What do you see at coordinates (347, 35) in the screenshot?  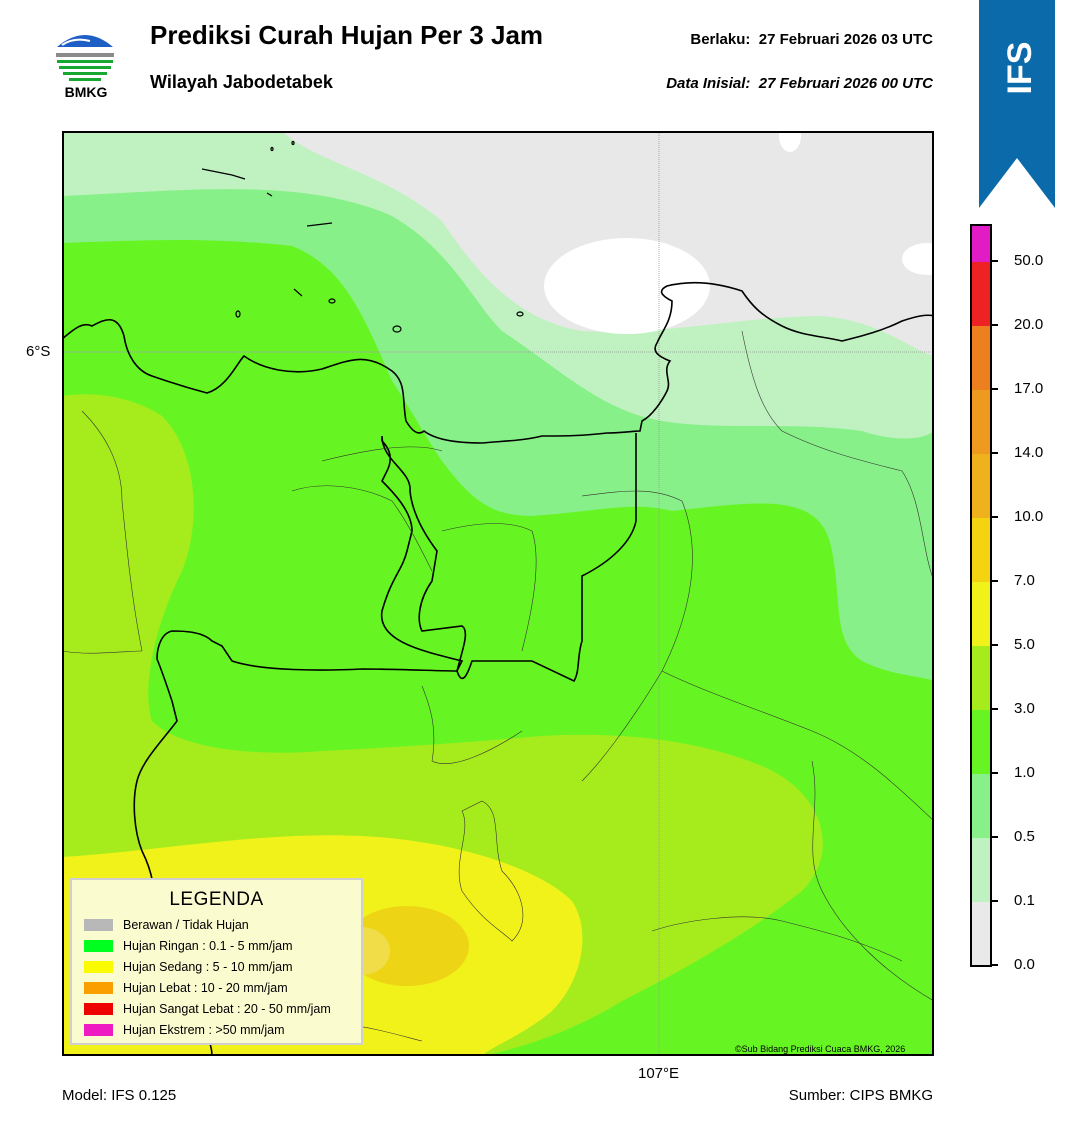 I see `page-title: Prediksi Curah Hujan Per 3 Jam` at bounding box center [347, 35].